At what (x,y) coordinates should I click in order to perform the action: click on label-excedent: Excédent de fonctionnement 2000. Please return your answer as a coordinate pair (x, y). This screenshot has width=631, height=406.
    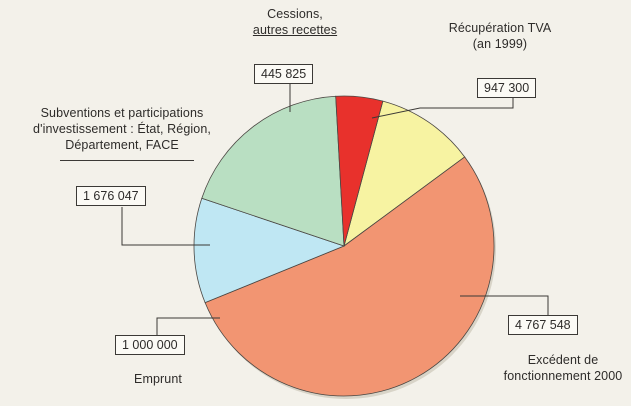
    Looking at the image, I should click on (563, 368).